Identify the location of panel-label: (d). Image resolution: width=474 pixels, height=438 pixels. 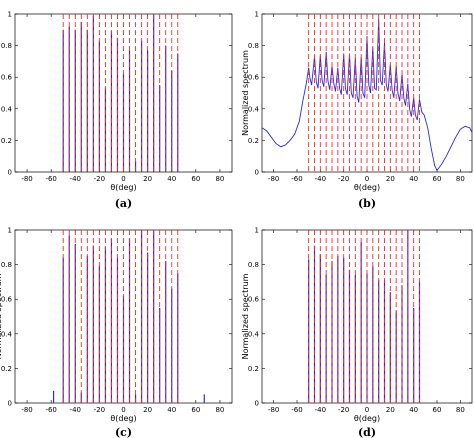
(367, 432).